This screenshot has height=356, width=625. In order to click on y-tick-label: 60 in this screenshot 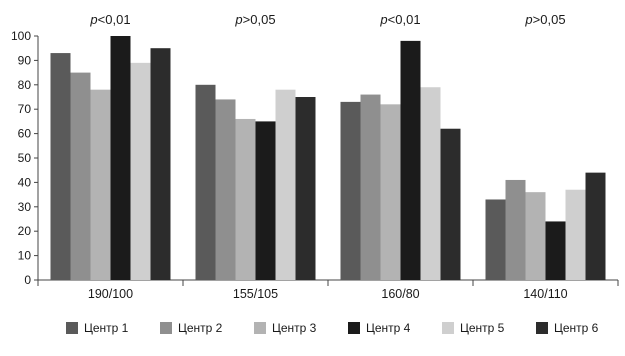, I will do `click(25, 134)`.